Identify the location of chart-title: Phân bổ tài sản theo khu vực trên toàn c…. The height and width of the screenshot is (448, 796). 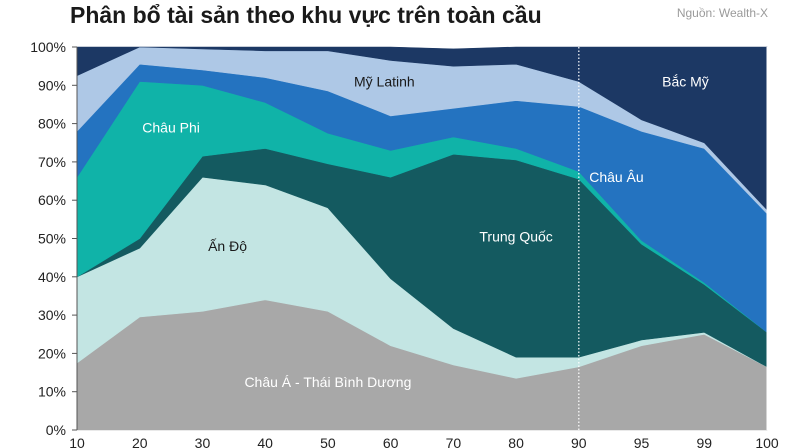
(306, 15).